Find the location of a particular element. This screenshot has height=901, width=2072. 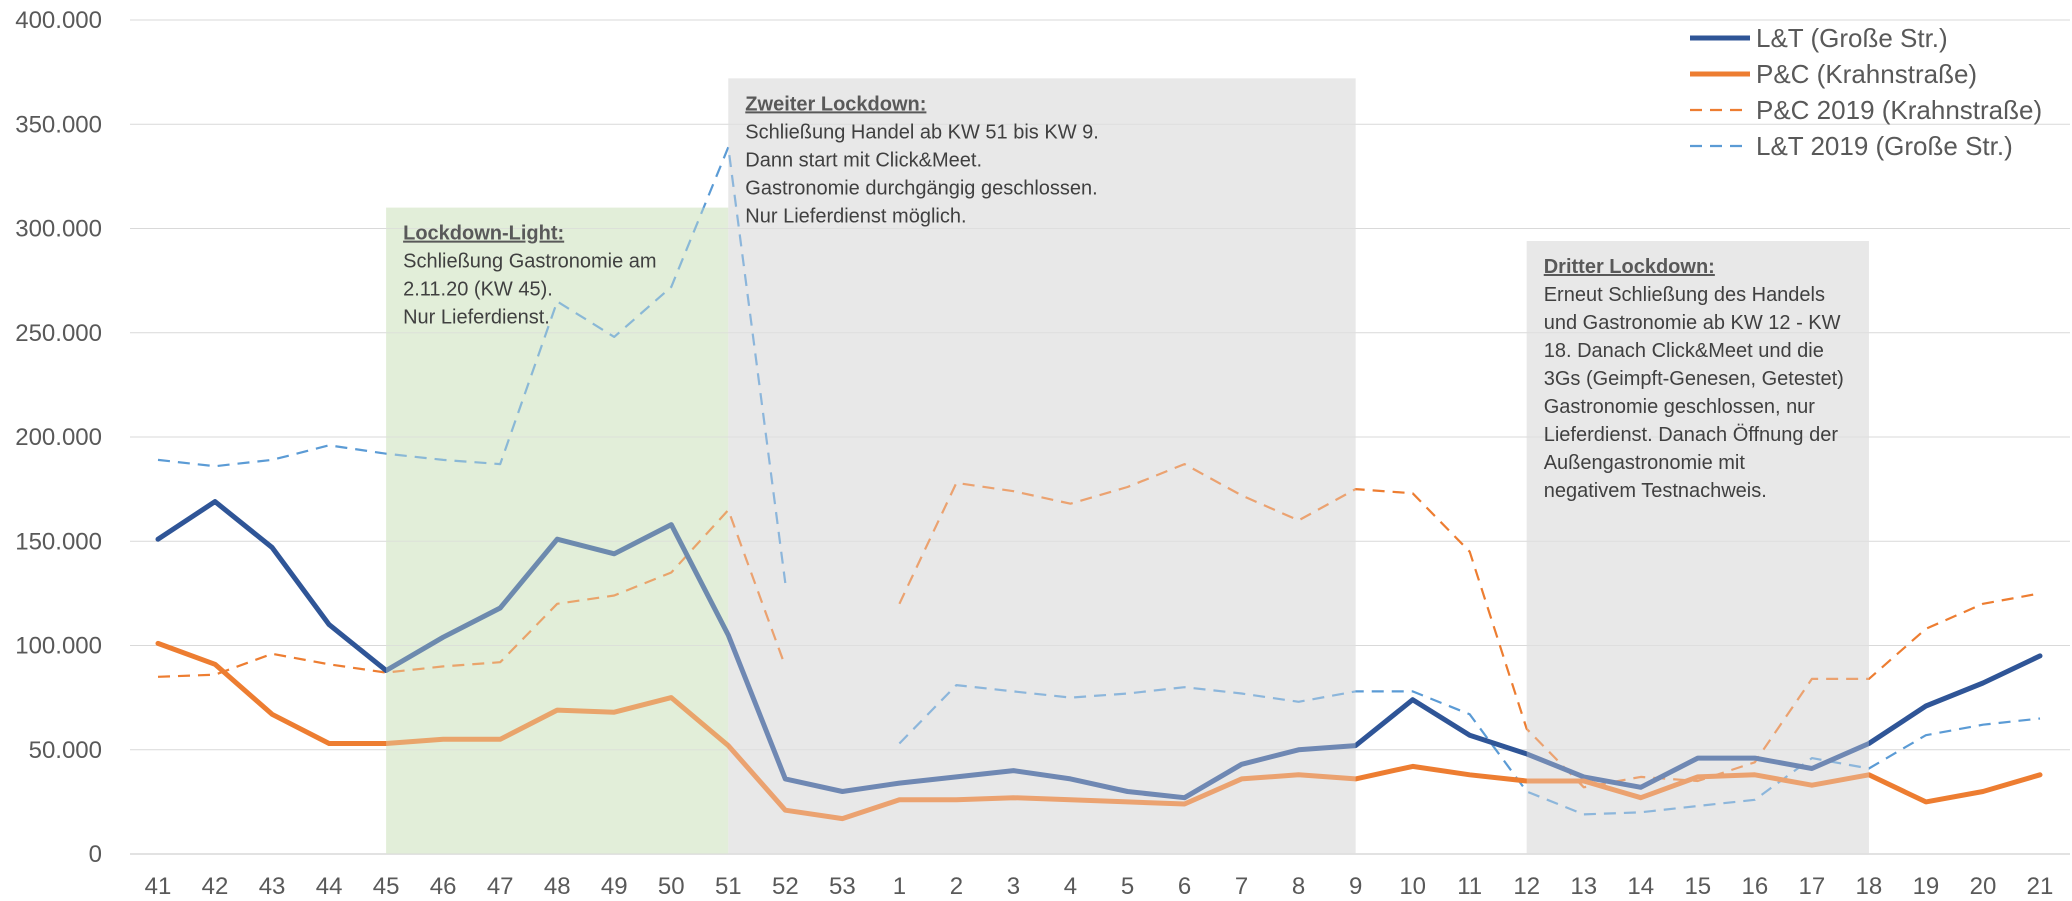

y-tick-label: 150.000 is located at coordinates (58, 541).